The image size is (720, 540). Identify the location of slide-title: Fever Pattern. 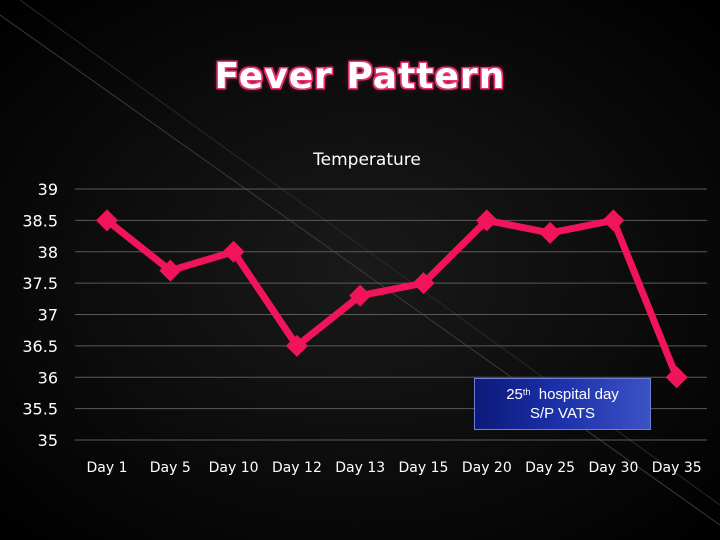
(360, 76).